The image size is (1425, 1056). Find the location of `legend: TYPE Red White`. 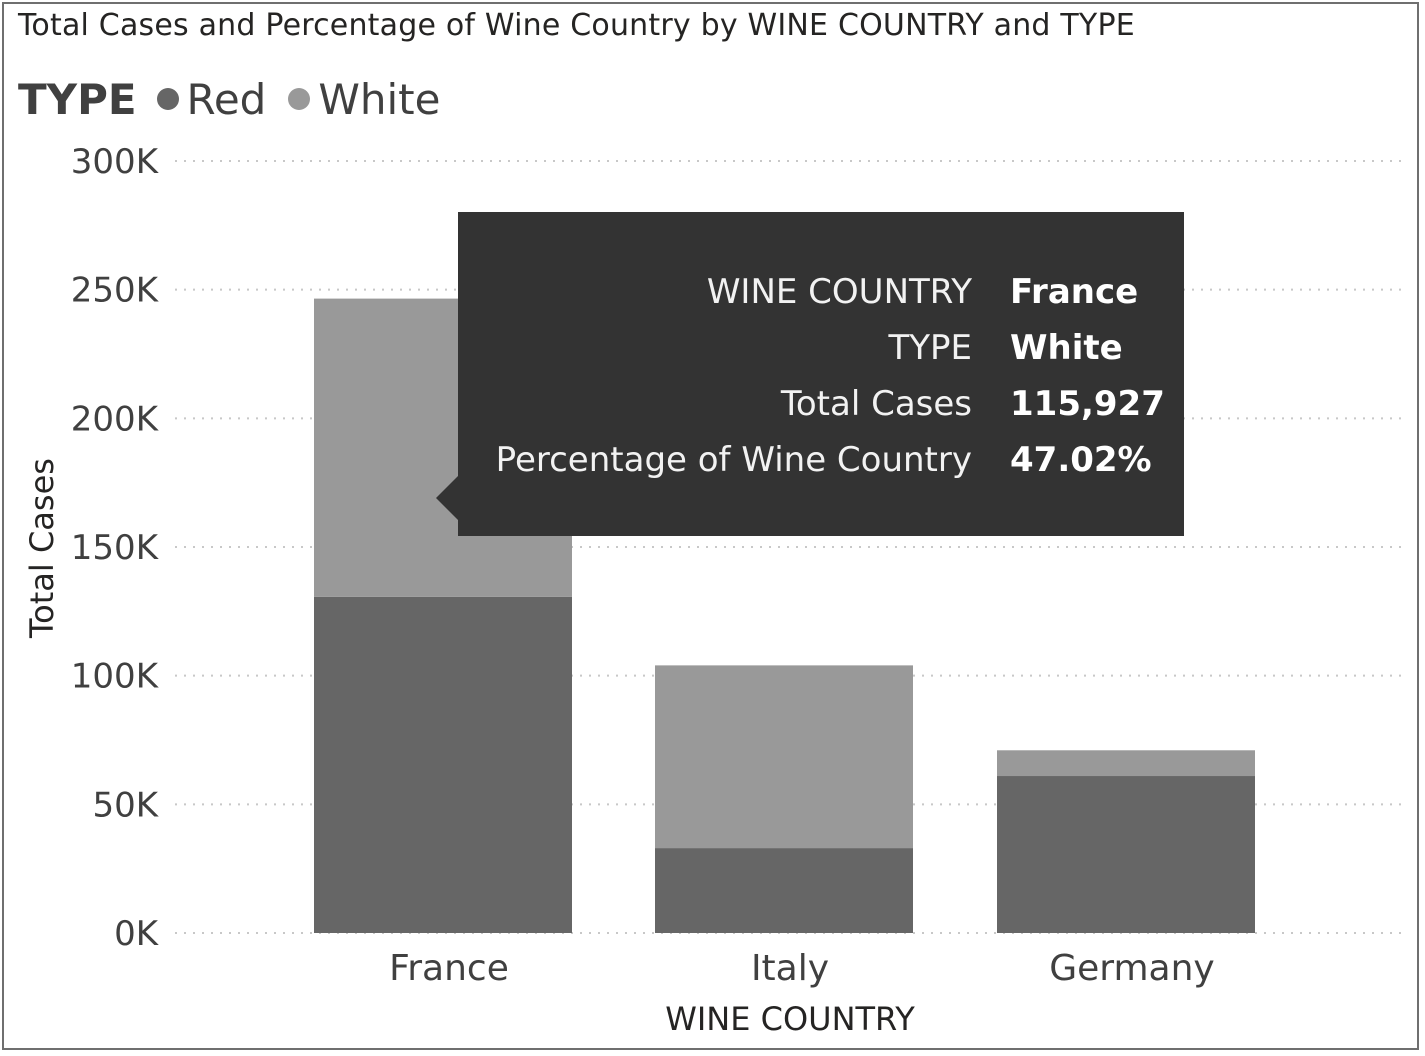

legend: TYPE Red White is located at coordinates (240, 99).